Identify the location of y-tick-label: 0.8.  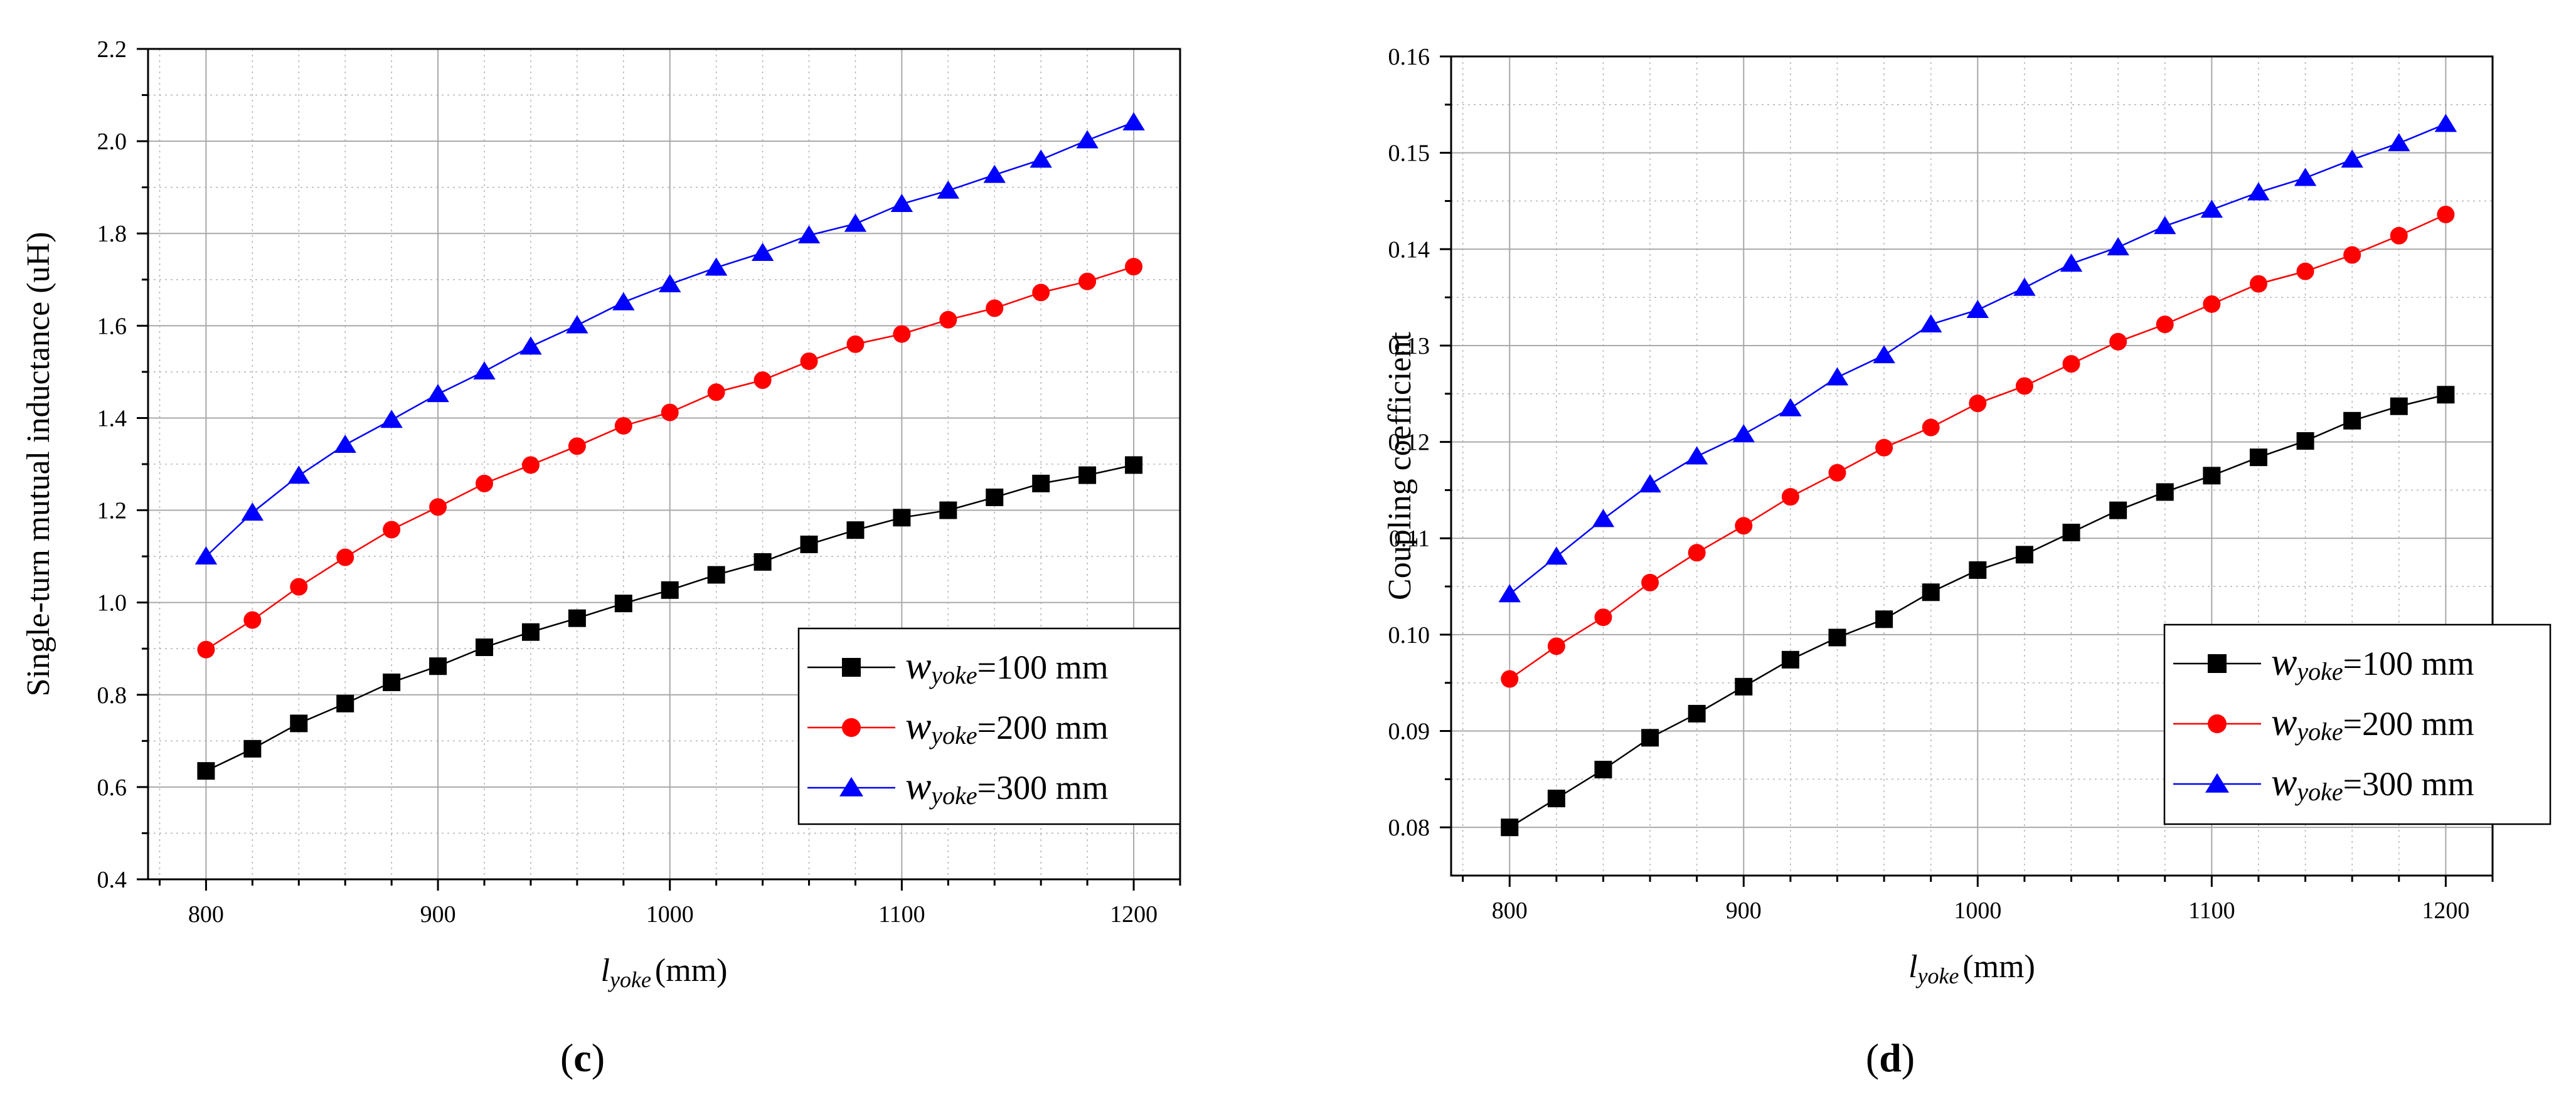
(112, 695).